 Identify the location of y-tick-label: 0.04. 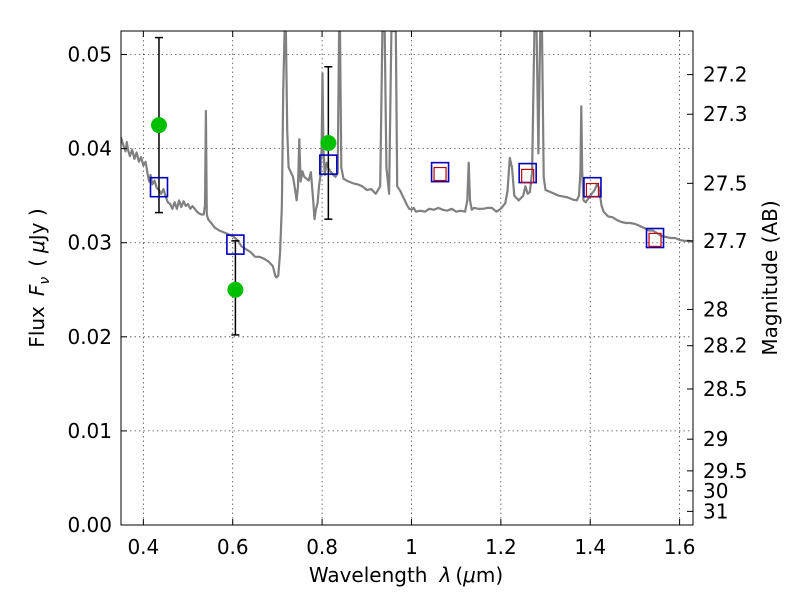
(89, 149).